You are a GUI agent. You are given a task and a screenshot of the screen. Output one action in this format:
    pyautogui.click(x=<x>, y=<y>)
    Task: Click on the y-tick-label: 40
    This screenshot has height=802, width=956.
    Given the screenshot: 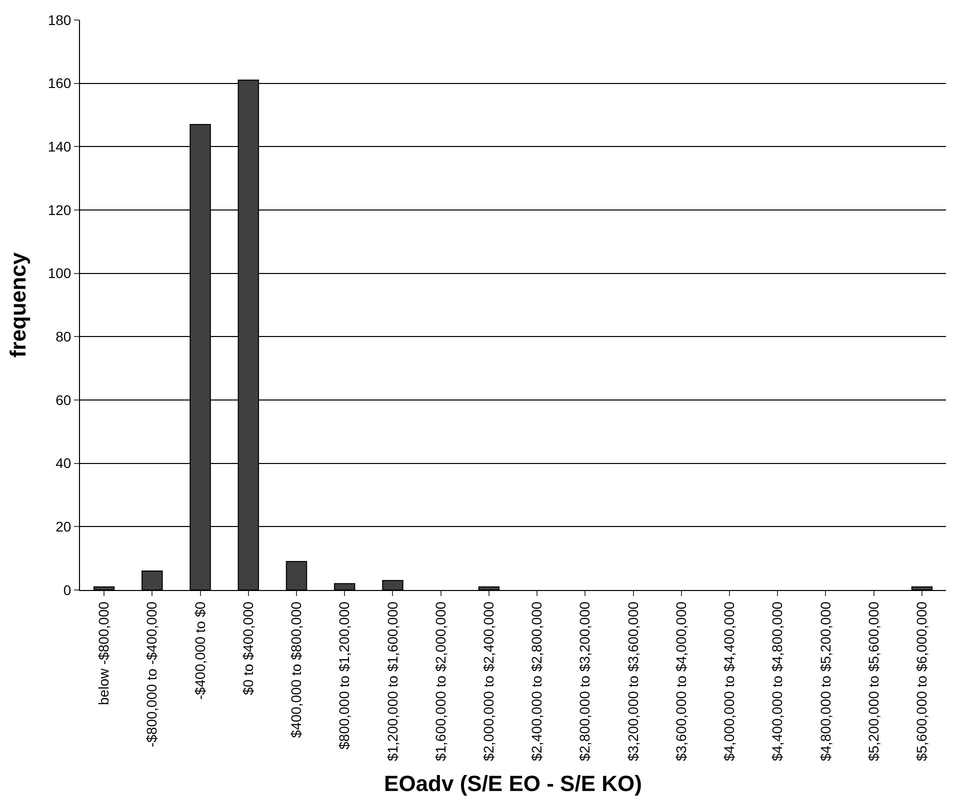 What is the action you would take?
    pyautogui.click(x=64, y=463)
    